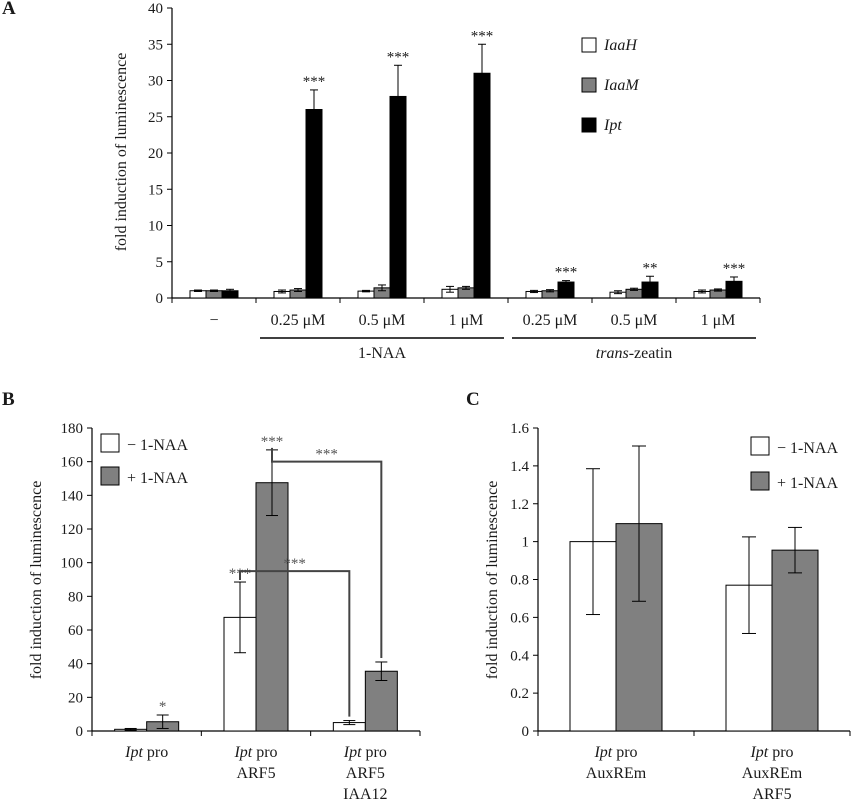  Describe the element at coordinates (72, 463) in the screenshot. I see `y-tick-label: 160` at that location.